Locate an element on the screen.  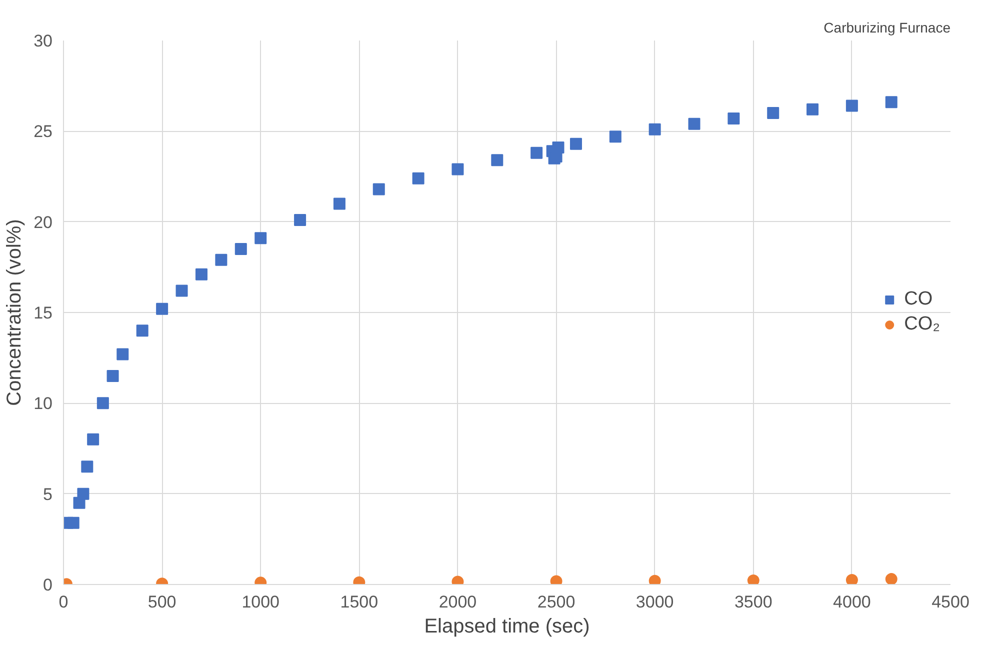
y-tick-label: 15 is located at coordinates (43, 313).